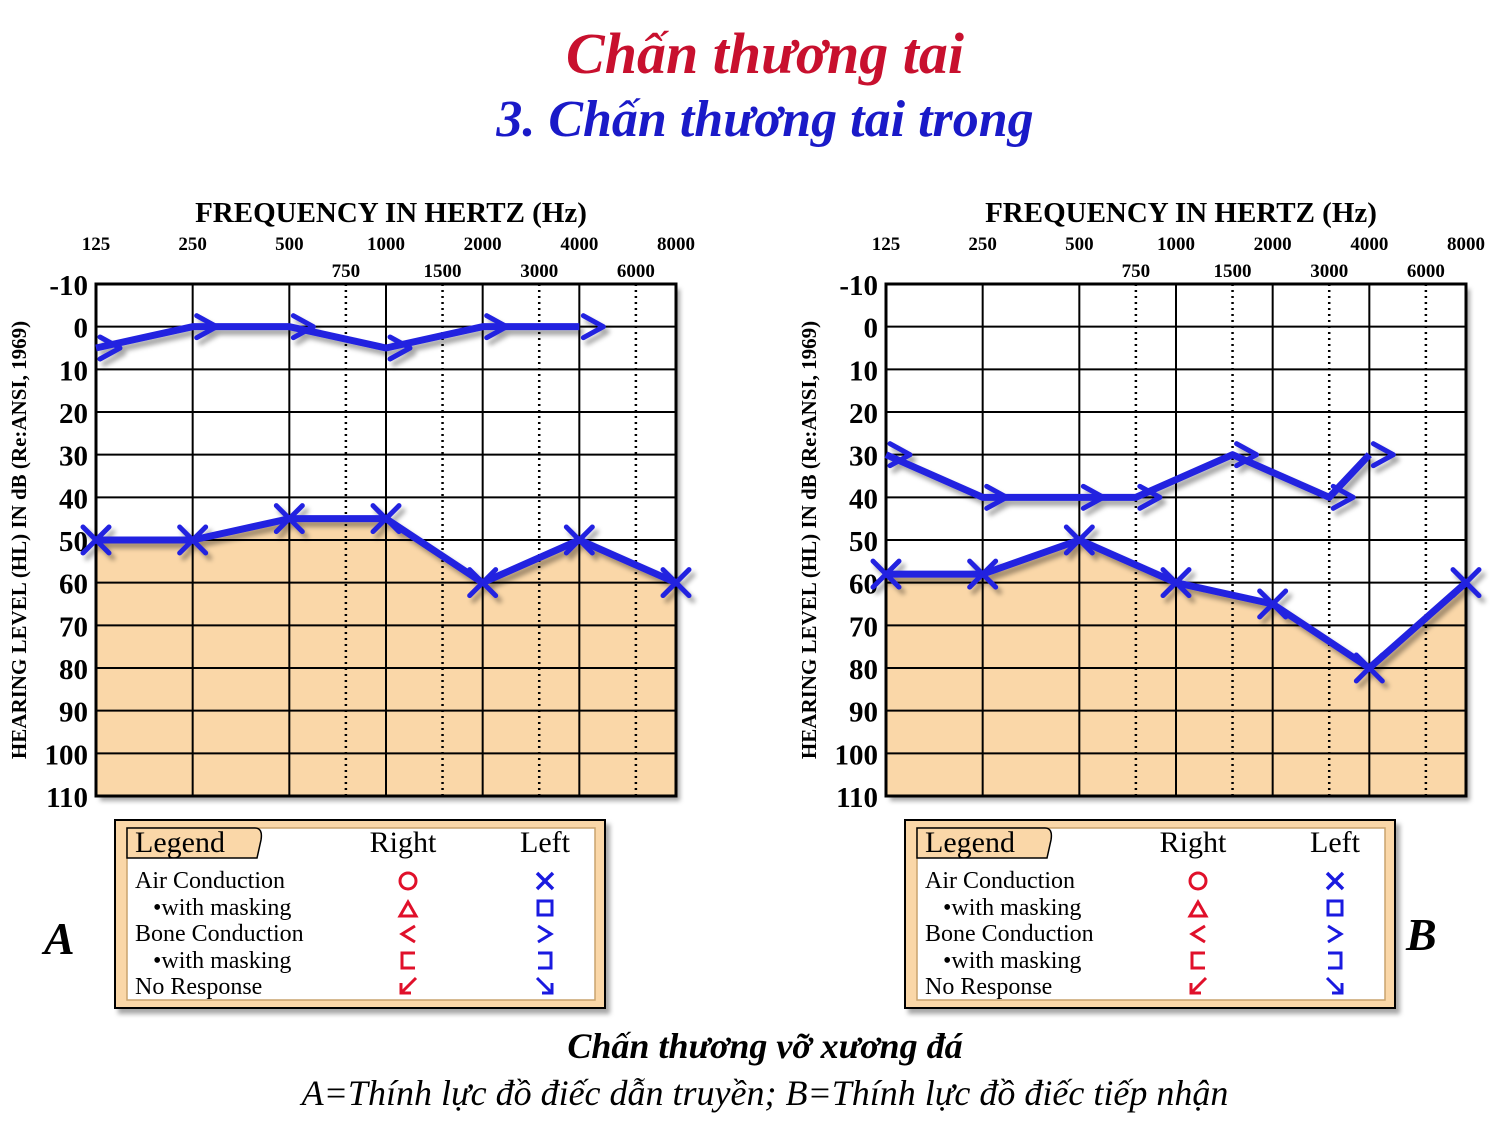 This screenshot has width=1500, height=1125. I want to click on page-subtitle: 3. Chấn thương tai trong, so click(765, 119).